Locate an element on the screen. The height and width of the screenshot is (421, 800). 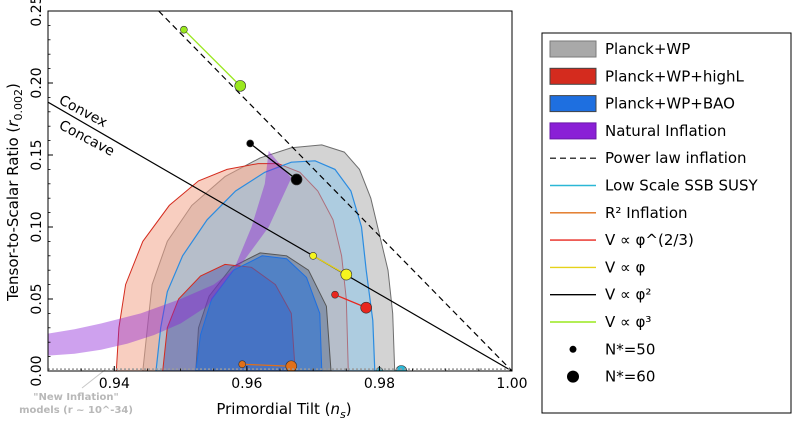
x-axis-title: Primordial Tilt (ns) is located at coordinates (283, 410).